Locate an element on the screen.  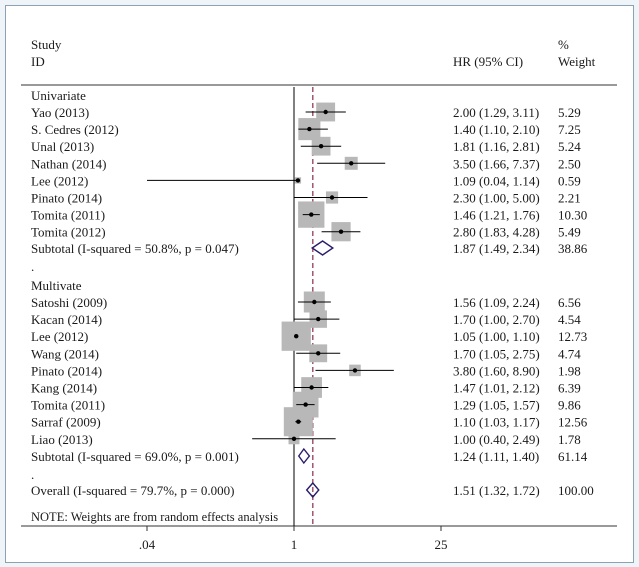
overall-label: Overall (I-squared = 79.7%, p = 0.000) is located at coordinates (132, 490).